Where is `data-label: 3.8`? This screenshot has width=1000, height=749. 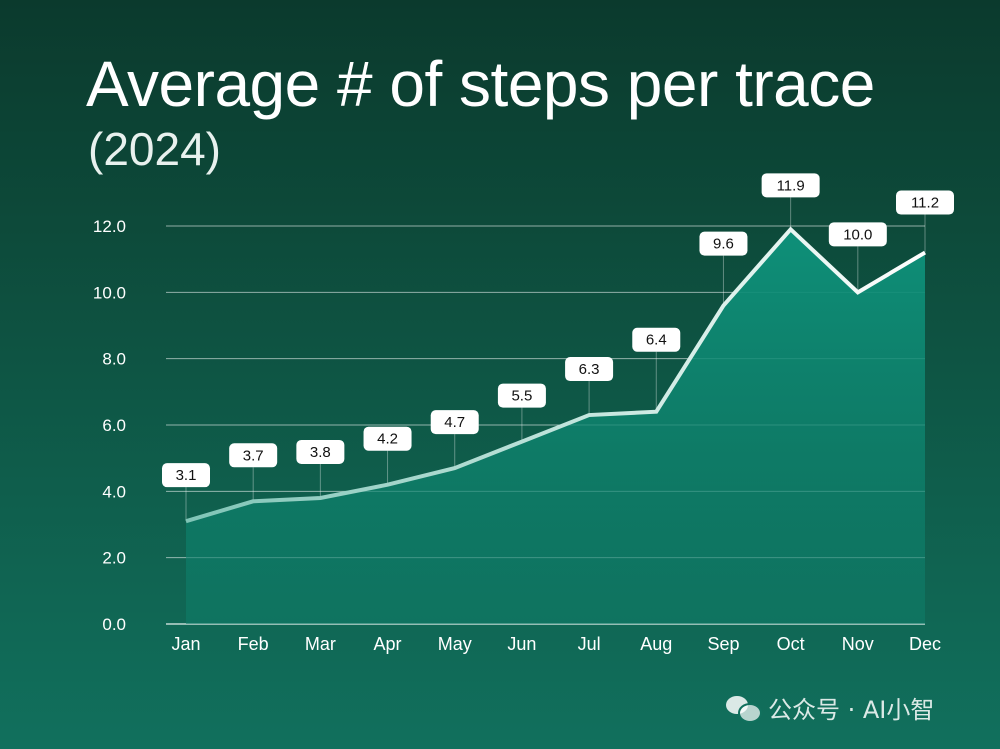
data-label: 3.8 is located at coordinates (320, 452).